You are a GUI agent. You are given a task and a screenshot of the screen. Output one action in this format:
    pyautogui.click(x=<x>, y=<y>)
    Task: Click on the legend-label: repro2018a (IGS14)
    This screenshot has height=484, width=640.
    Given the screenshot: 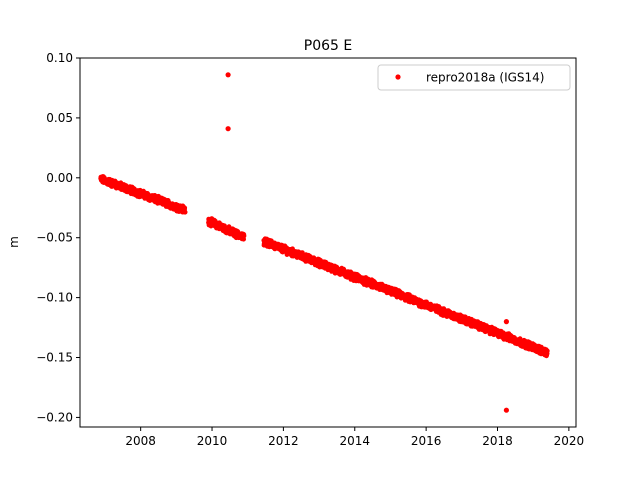 What is the action you would take?
    pyautogui.click(x=485, y=78)
    